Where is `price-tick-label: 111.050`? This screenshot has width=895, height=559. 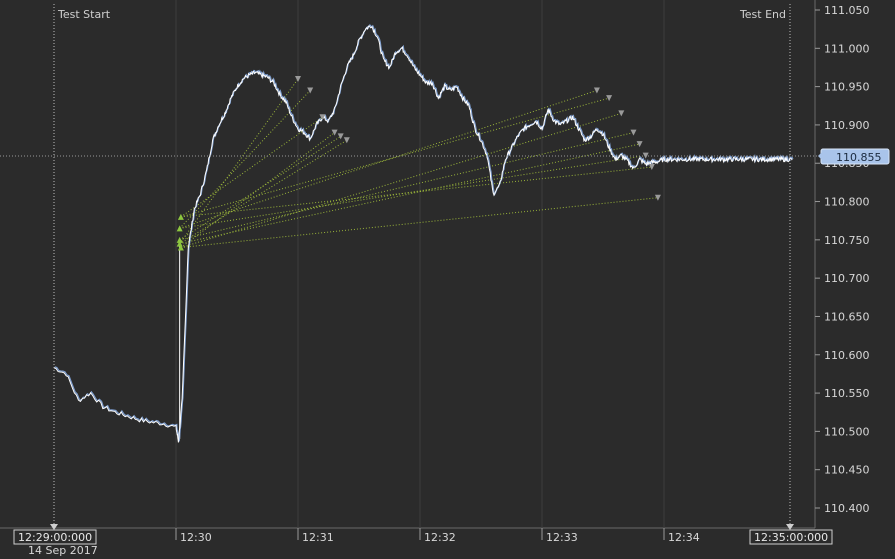
price-tick-label: 111.050 is located at coordinates (847, 10).